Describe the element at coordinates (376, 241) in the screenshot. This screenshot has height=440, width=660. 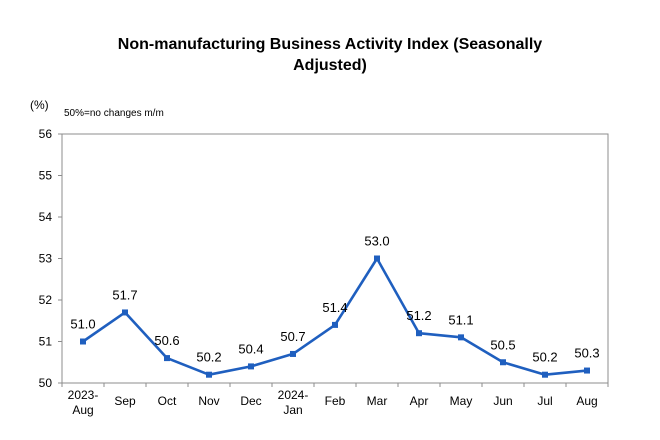
I see `data-label: 53.0` at that location.